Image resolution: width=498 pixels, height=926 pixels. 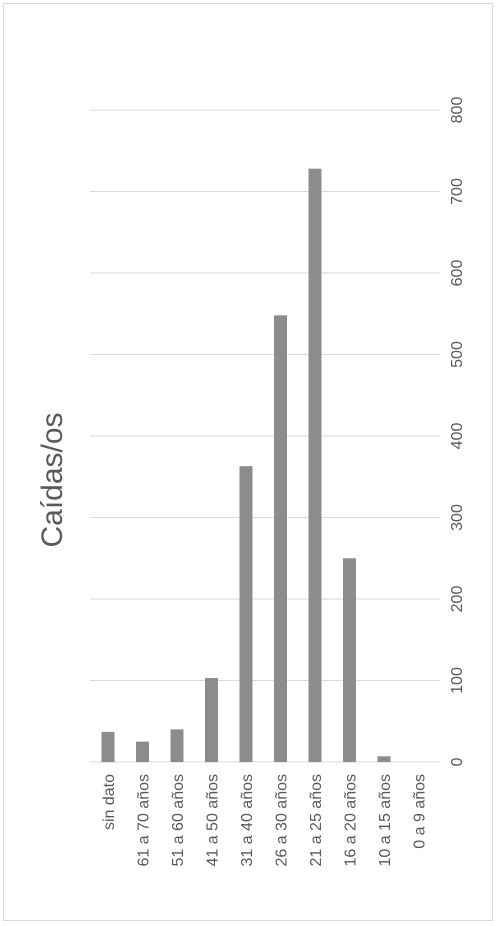 I want to click on chart-title: Caídas/os, so click(x=52, y=479).